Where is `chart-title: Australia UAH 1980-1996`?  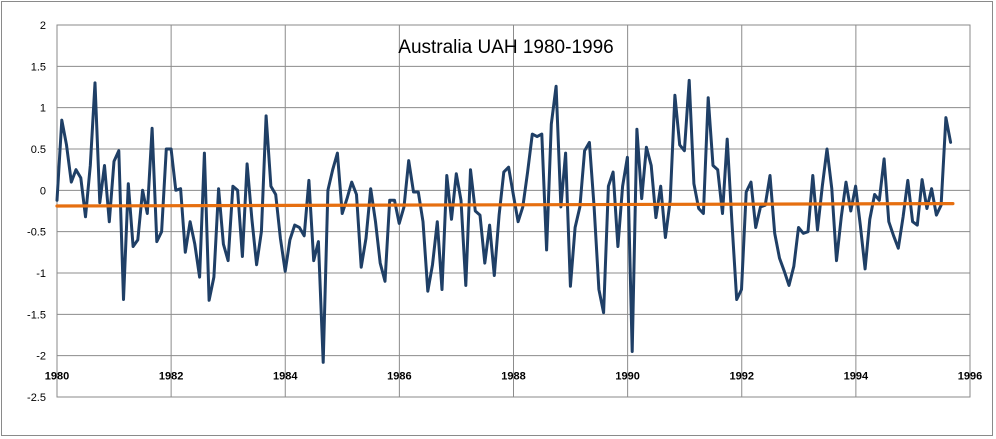
chart-title: Australia UAH 1980-1996 is located at coordinates (505, 47).